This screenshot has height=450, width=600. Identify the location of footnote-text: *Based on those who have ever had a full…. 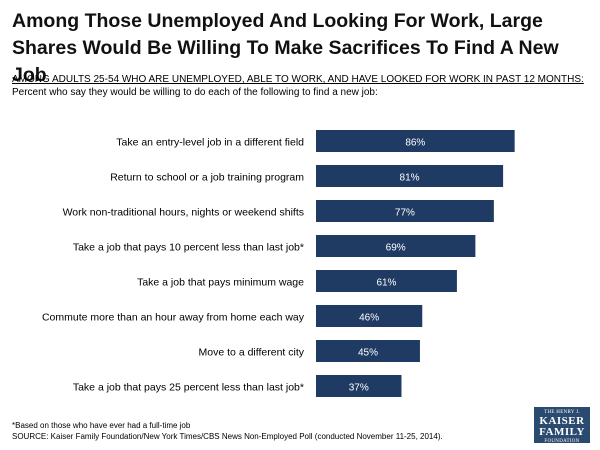
(101, 425).